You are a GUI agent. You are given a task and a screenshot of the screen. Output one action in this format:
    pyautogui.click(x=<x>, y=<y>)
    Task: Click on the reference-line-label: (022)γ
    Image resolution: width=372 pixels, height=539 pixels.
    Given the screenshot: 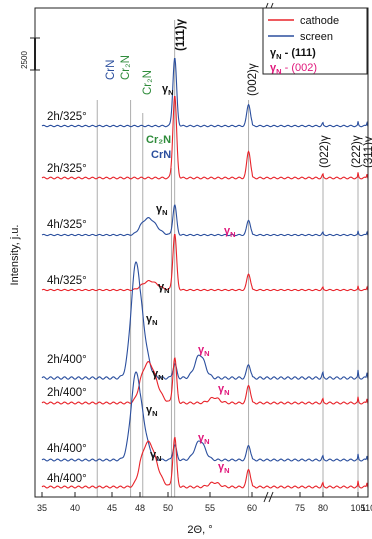 What is the action you would take?
    pyautogui.click(x=325, y=151)
    